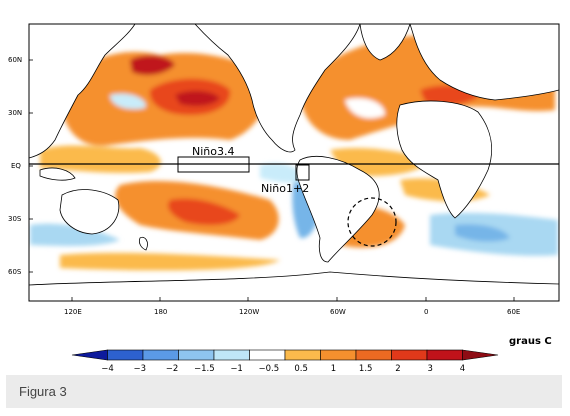 Image resolution: width=570 pixels, height=416 pixels. Describe the element at coordinates (75, 234) in the screenshot. I see `anomaly-so-cool-west` at that location.